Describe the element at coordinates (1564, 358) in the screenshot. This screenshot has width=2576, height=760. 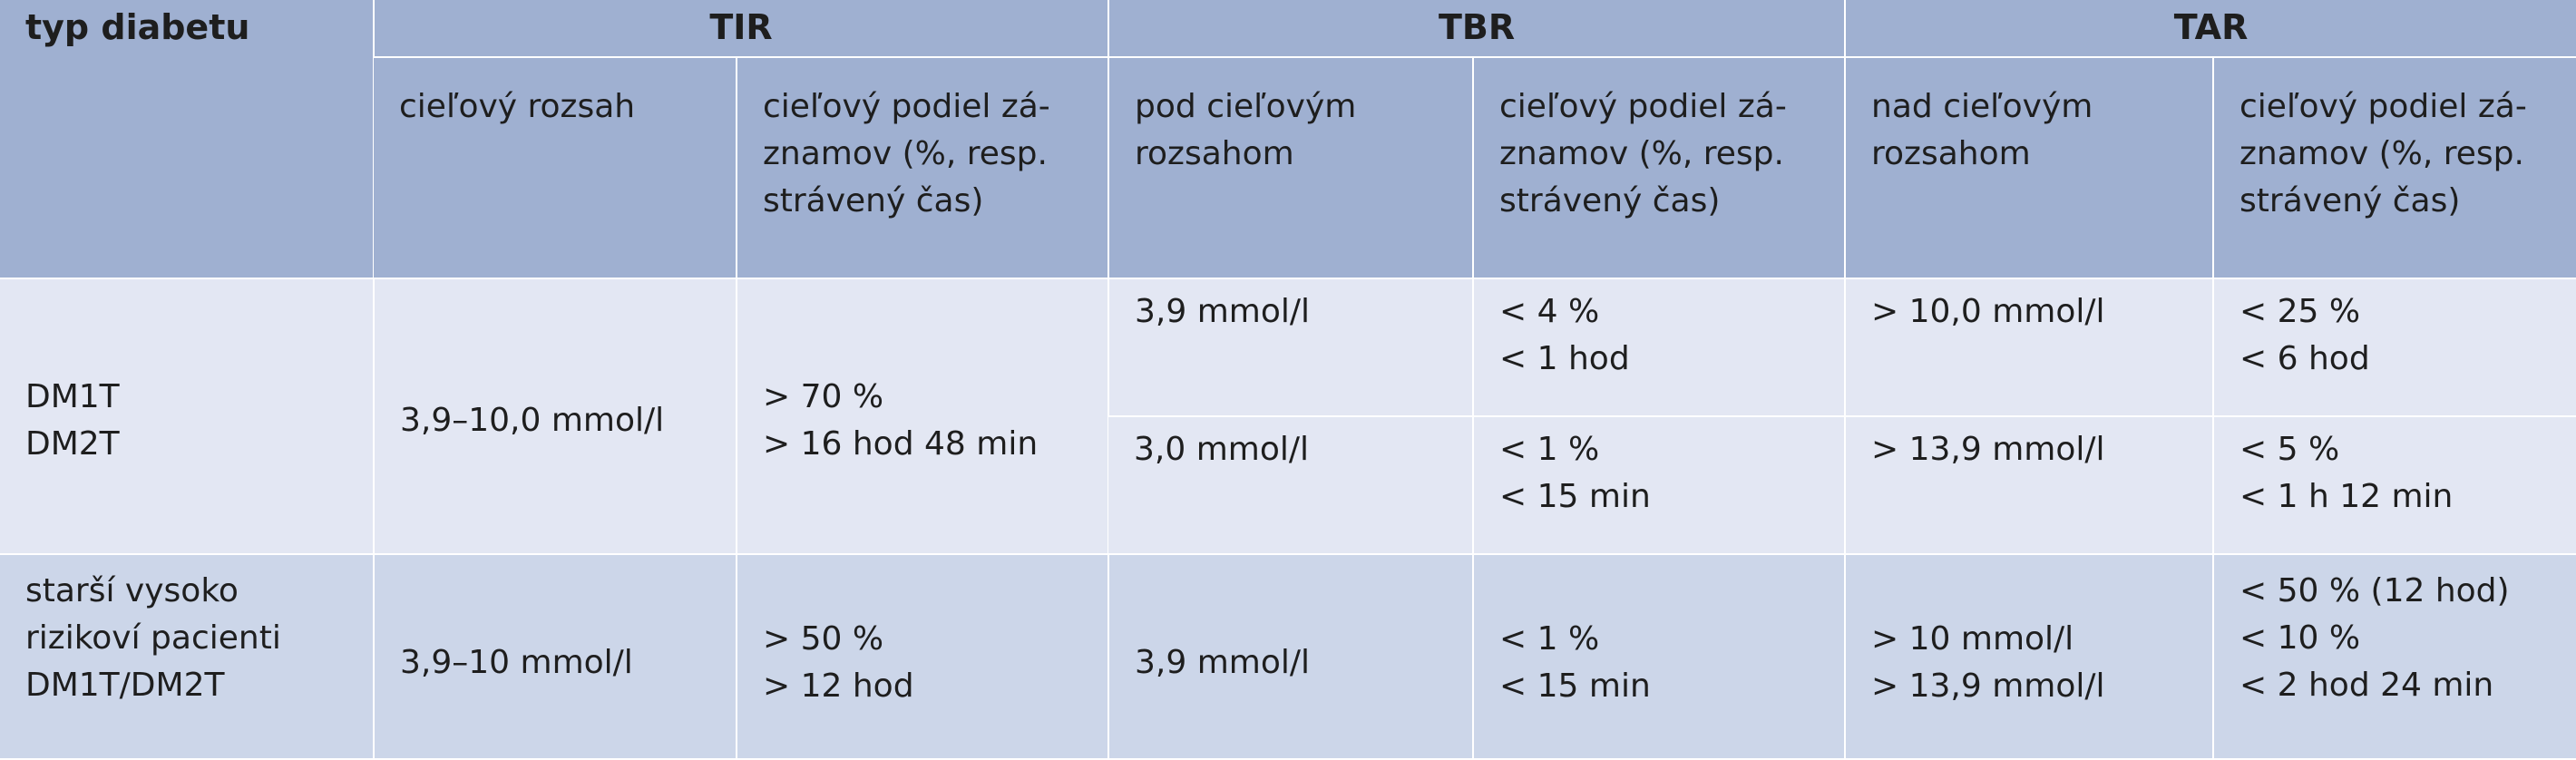
I see `cell-text-line: < 1 hod` at that location.